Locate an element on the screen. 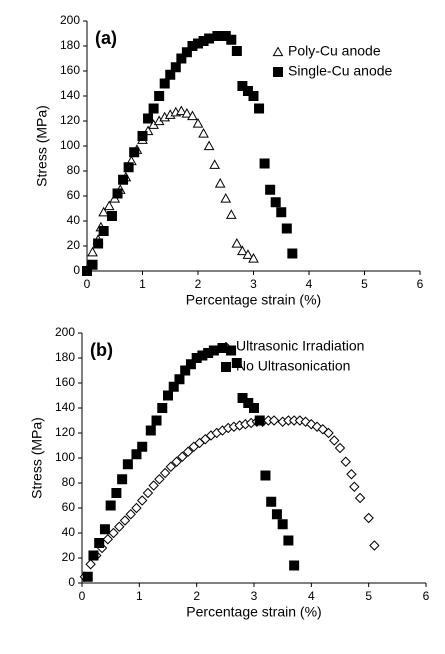 This screenshot has height=654, width=445. y-tick-label: 200 is located at coordinates (65, 332).